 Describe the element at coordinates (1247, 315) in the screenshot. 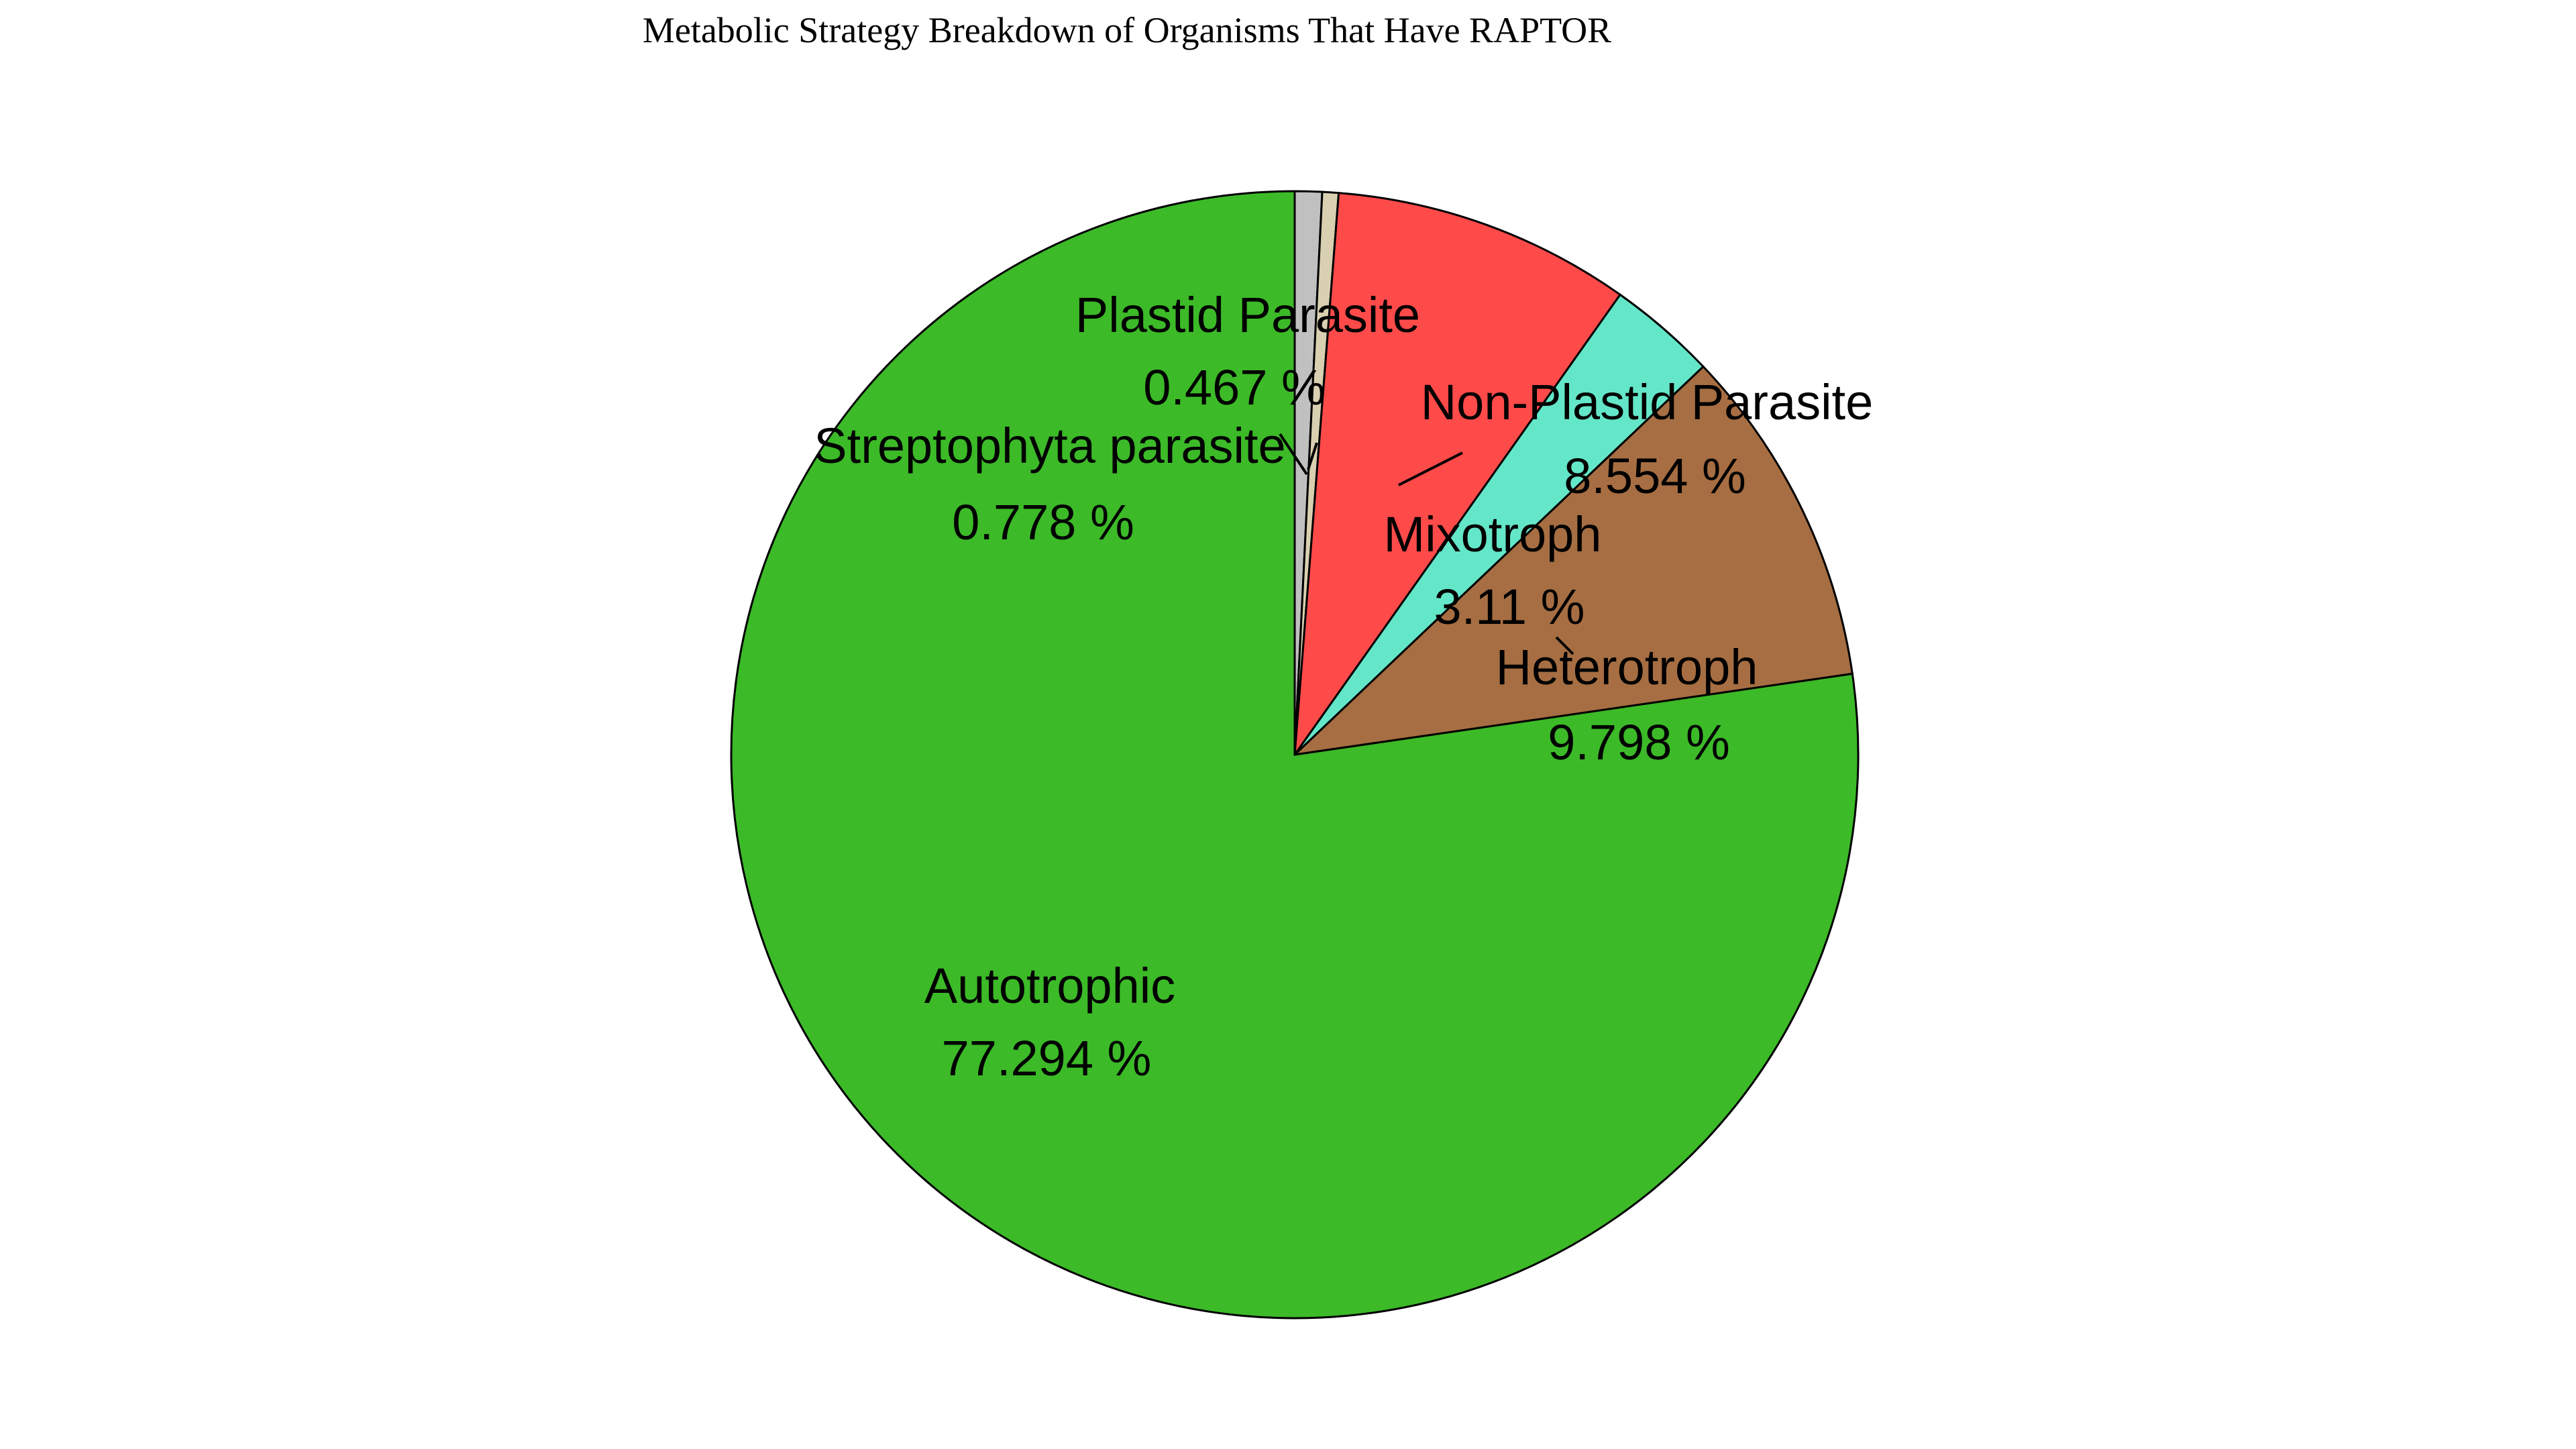

I see `slice-label-plastid-parasite: Plastid Parasite` at that location.